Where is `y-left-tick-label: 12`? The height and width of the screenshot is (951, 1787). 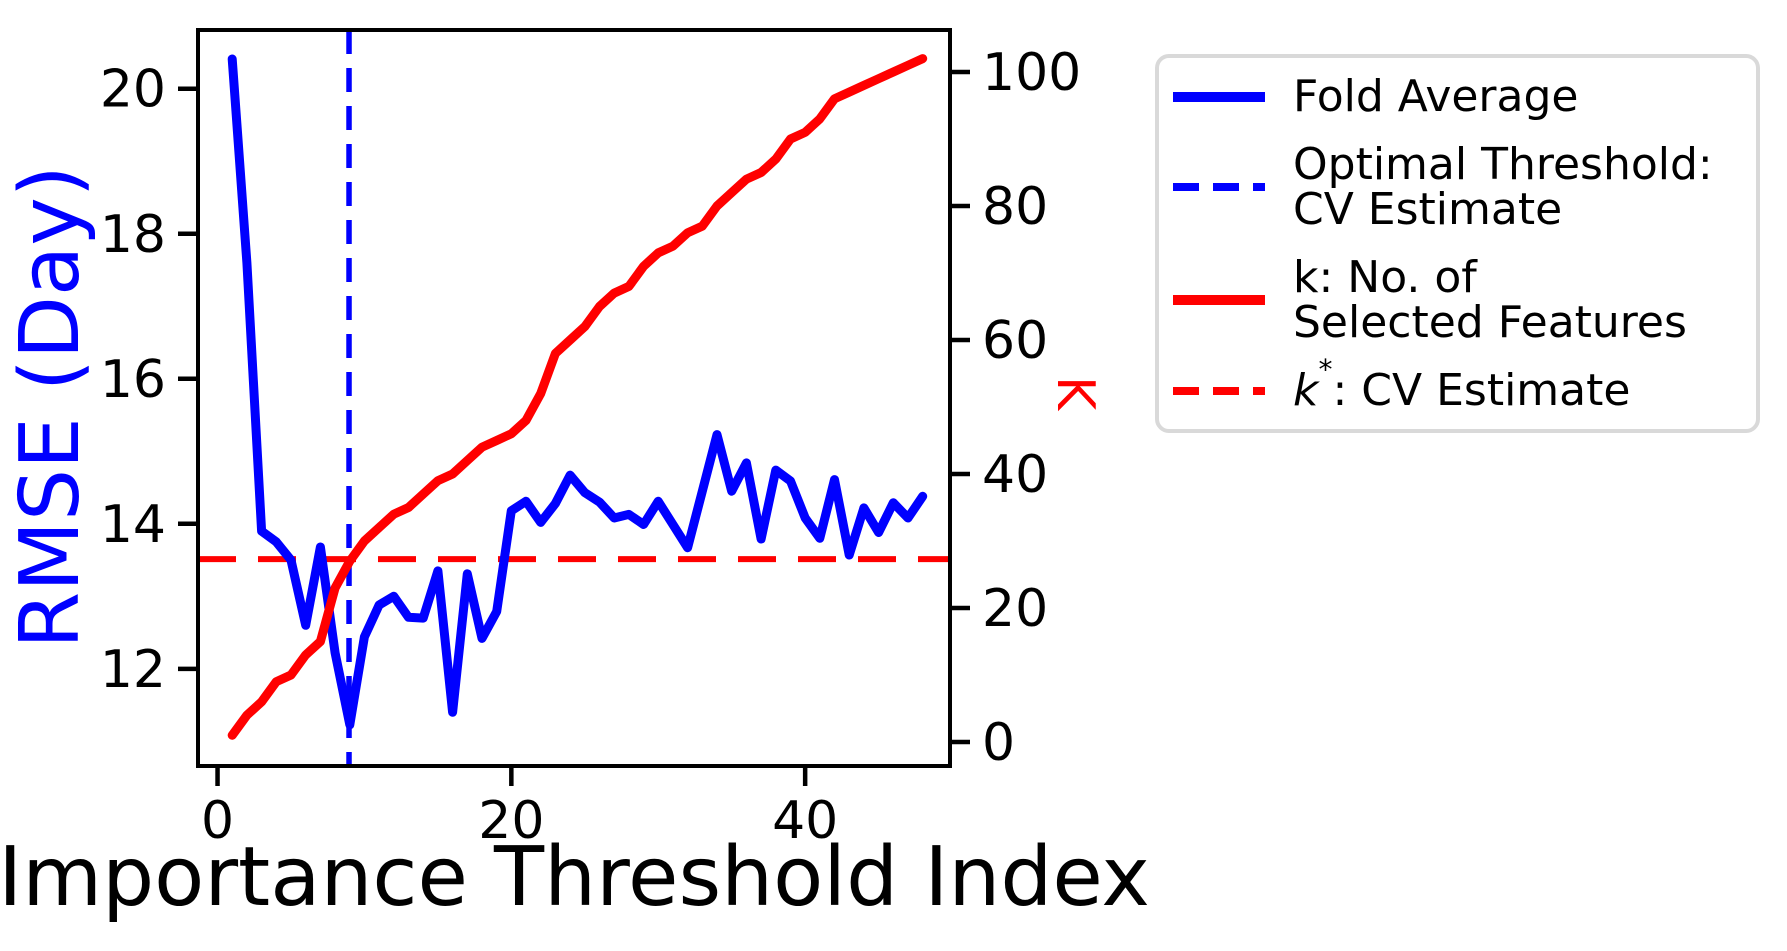 y-left-tick-label: 12 is located at coordinates (133, 670).